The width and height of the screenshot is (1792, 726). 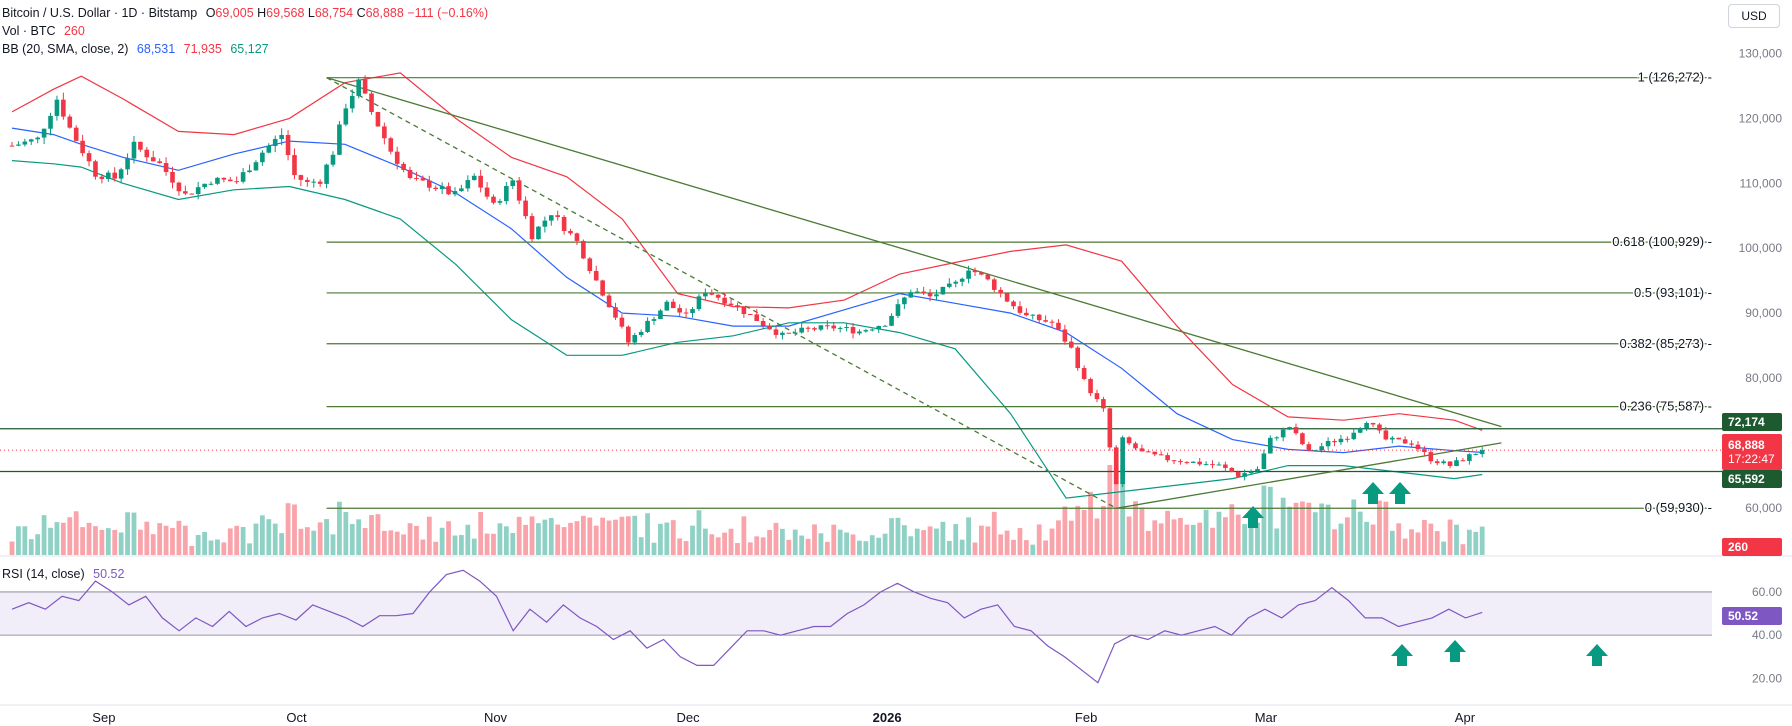 I want to click on rsi-legend: RSI (14, close) 50.52, so click(x=65, y=574).